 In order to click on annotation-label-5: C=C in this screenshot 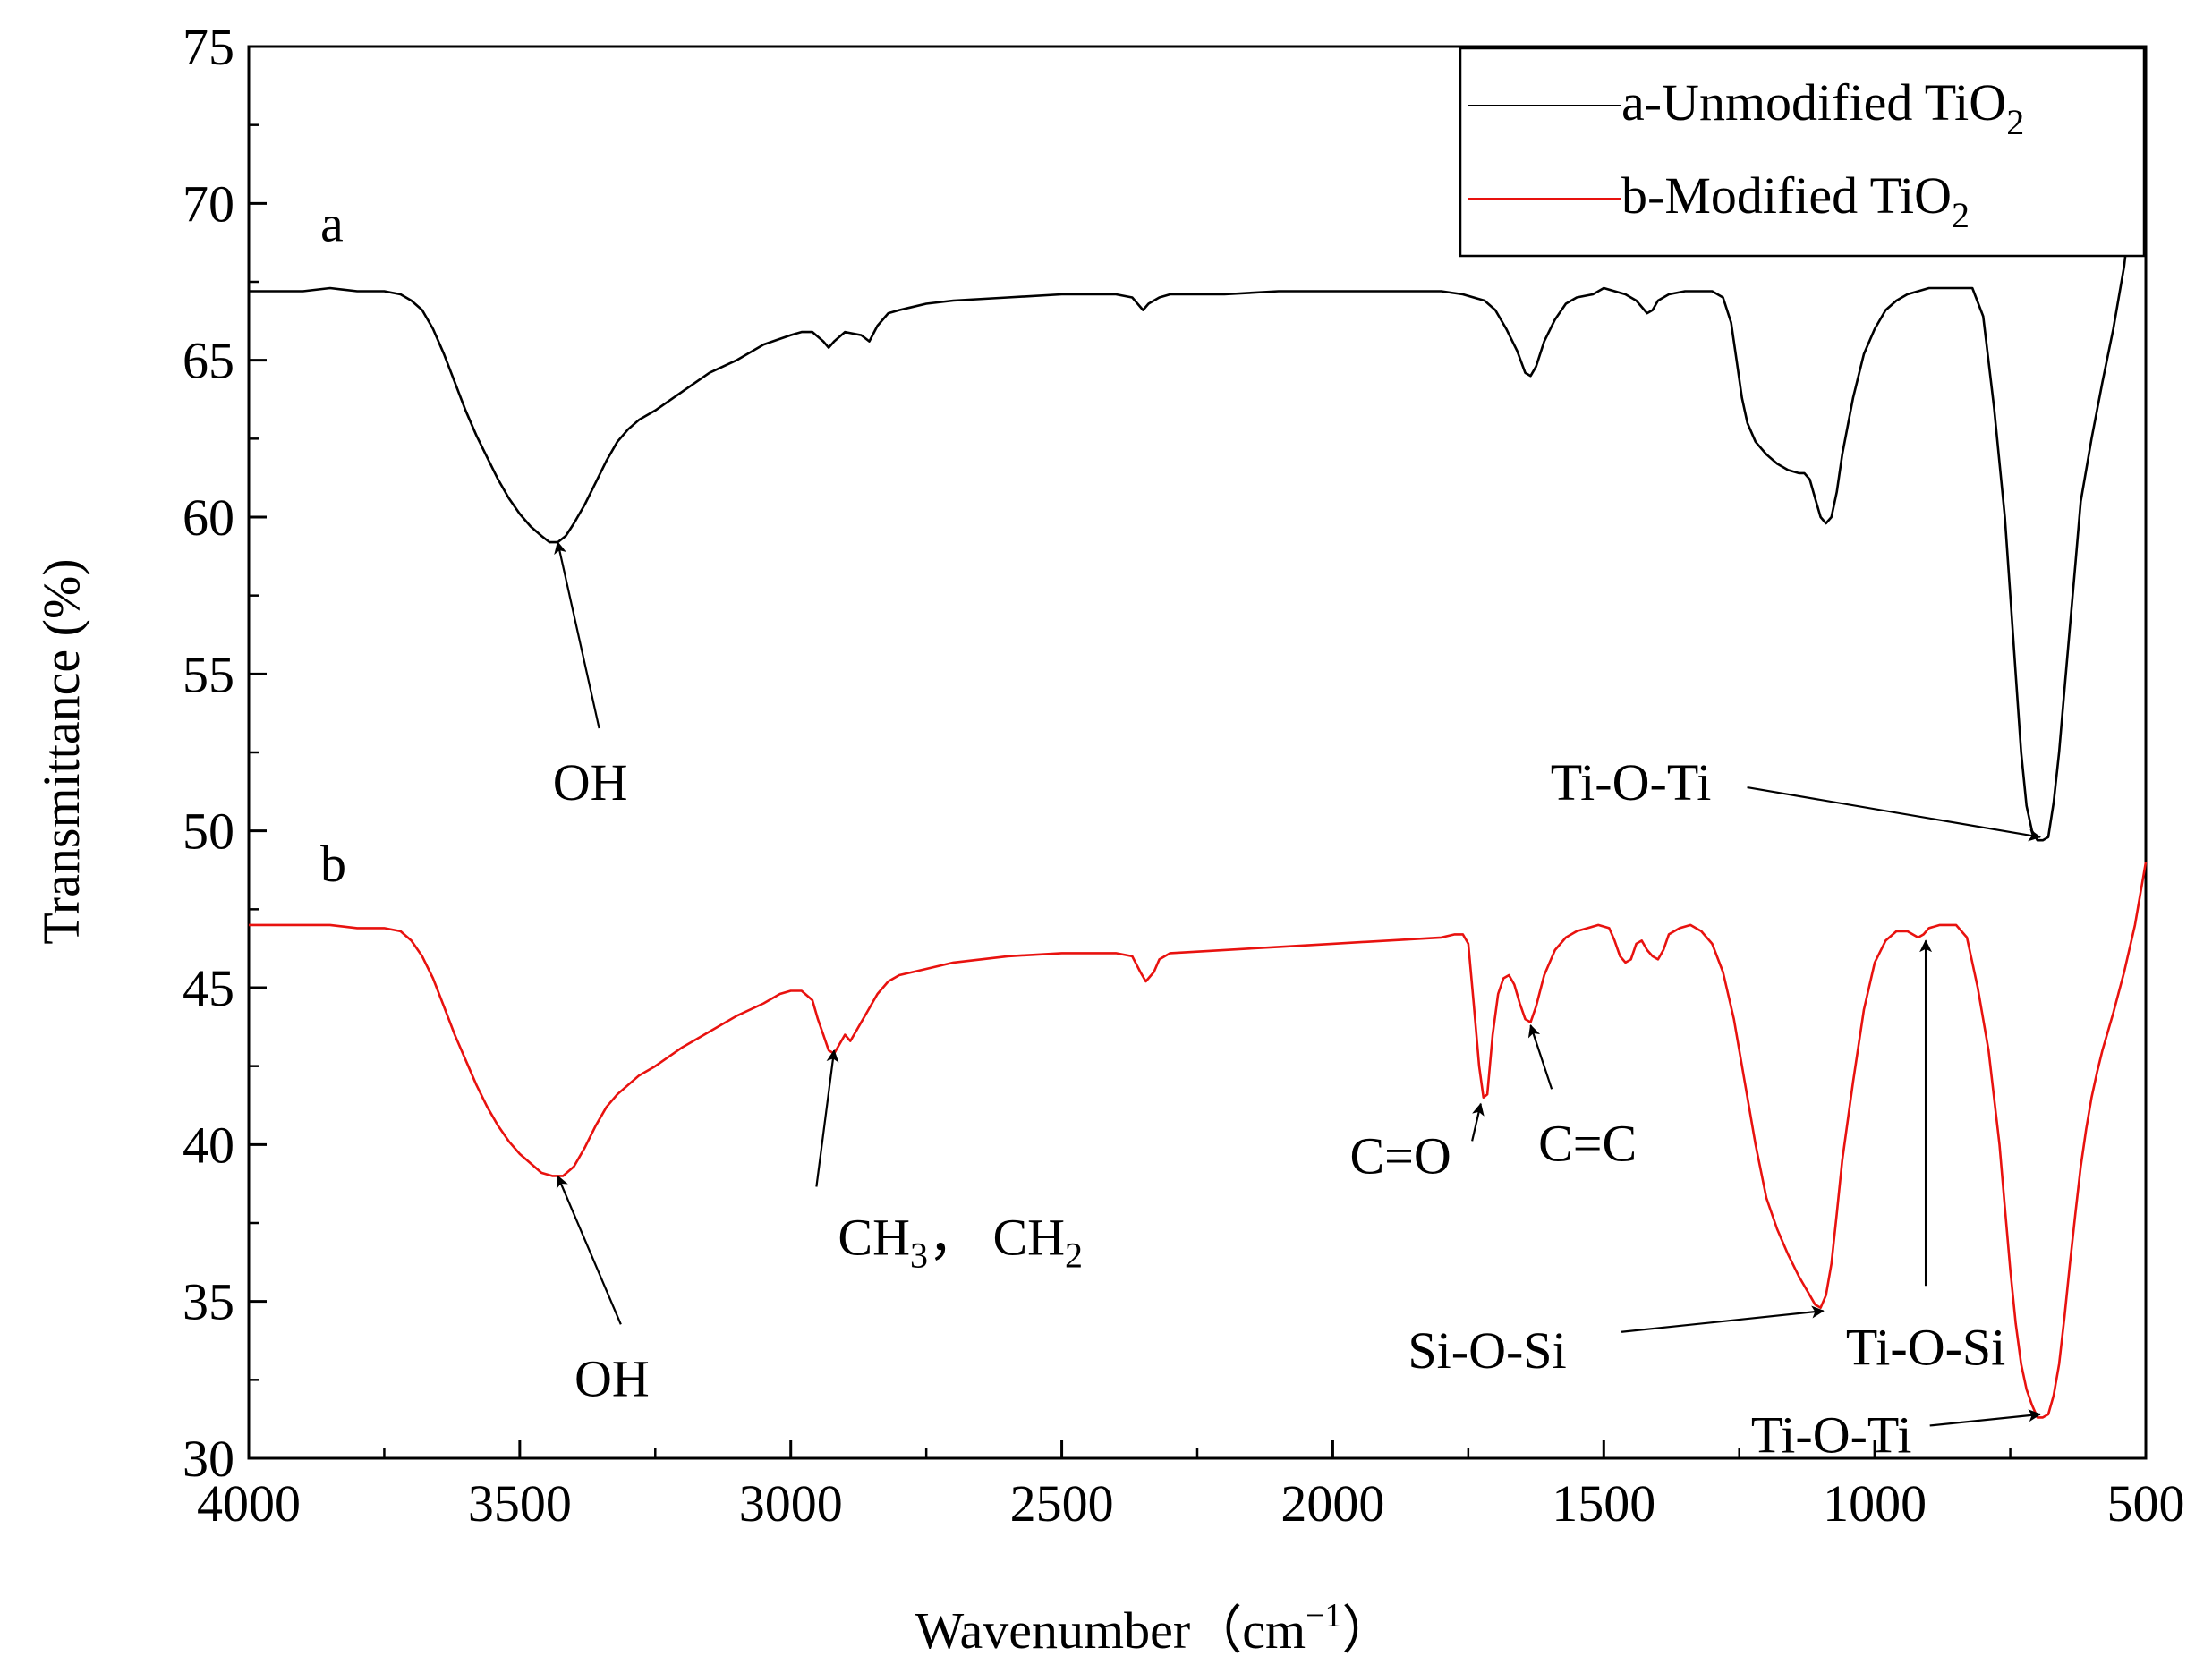, I will do `click(1587, 1143)`.